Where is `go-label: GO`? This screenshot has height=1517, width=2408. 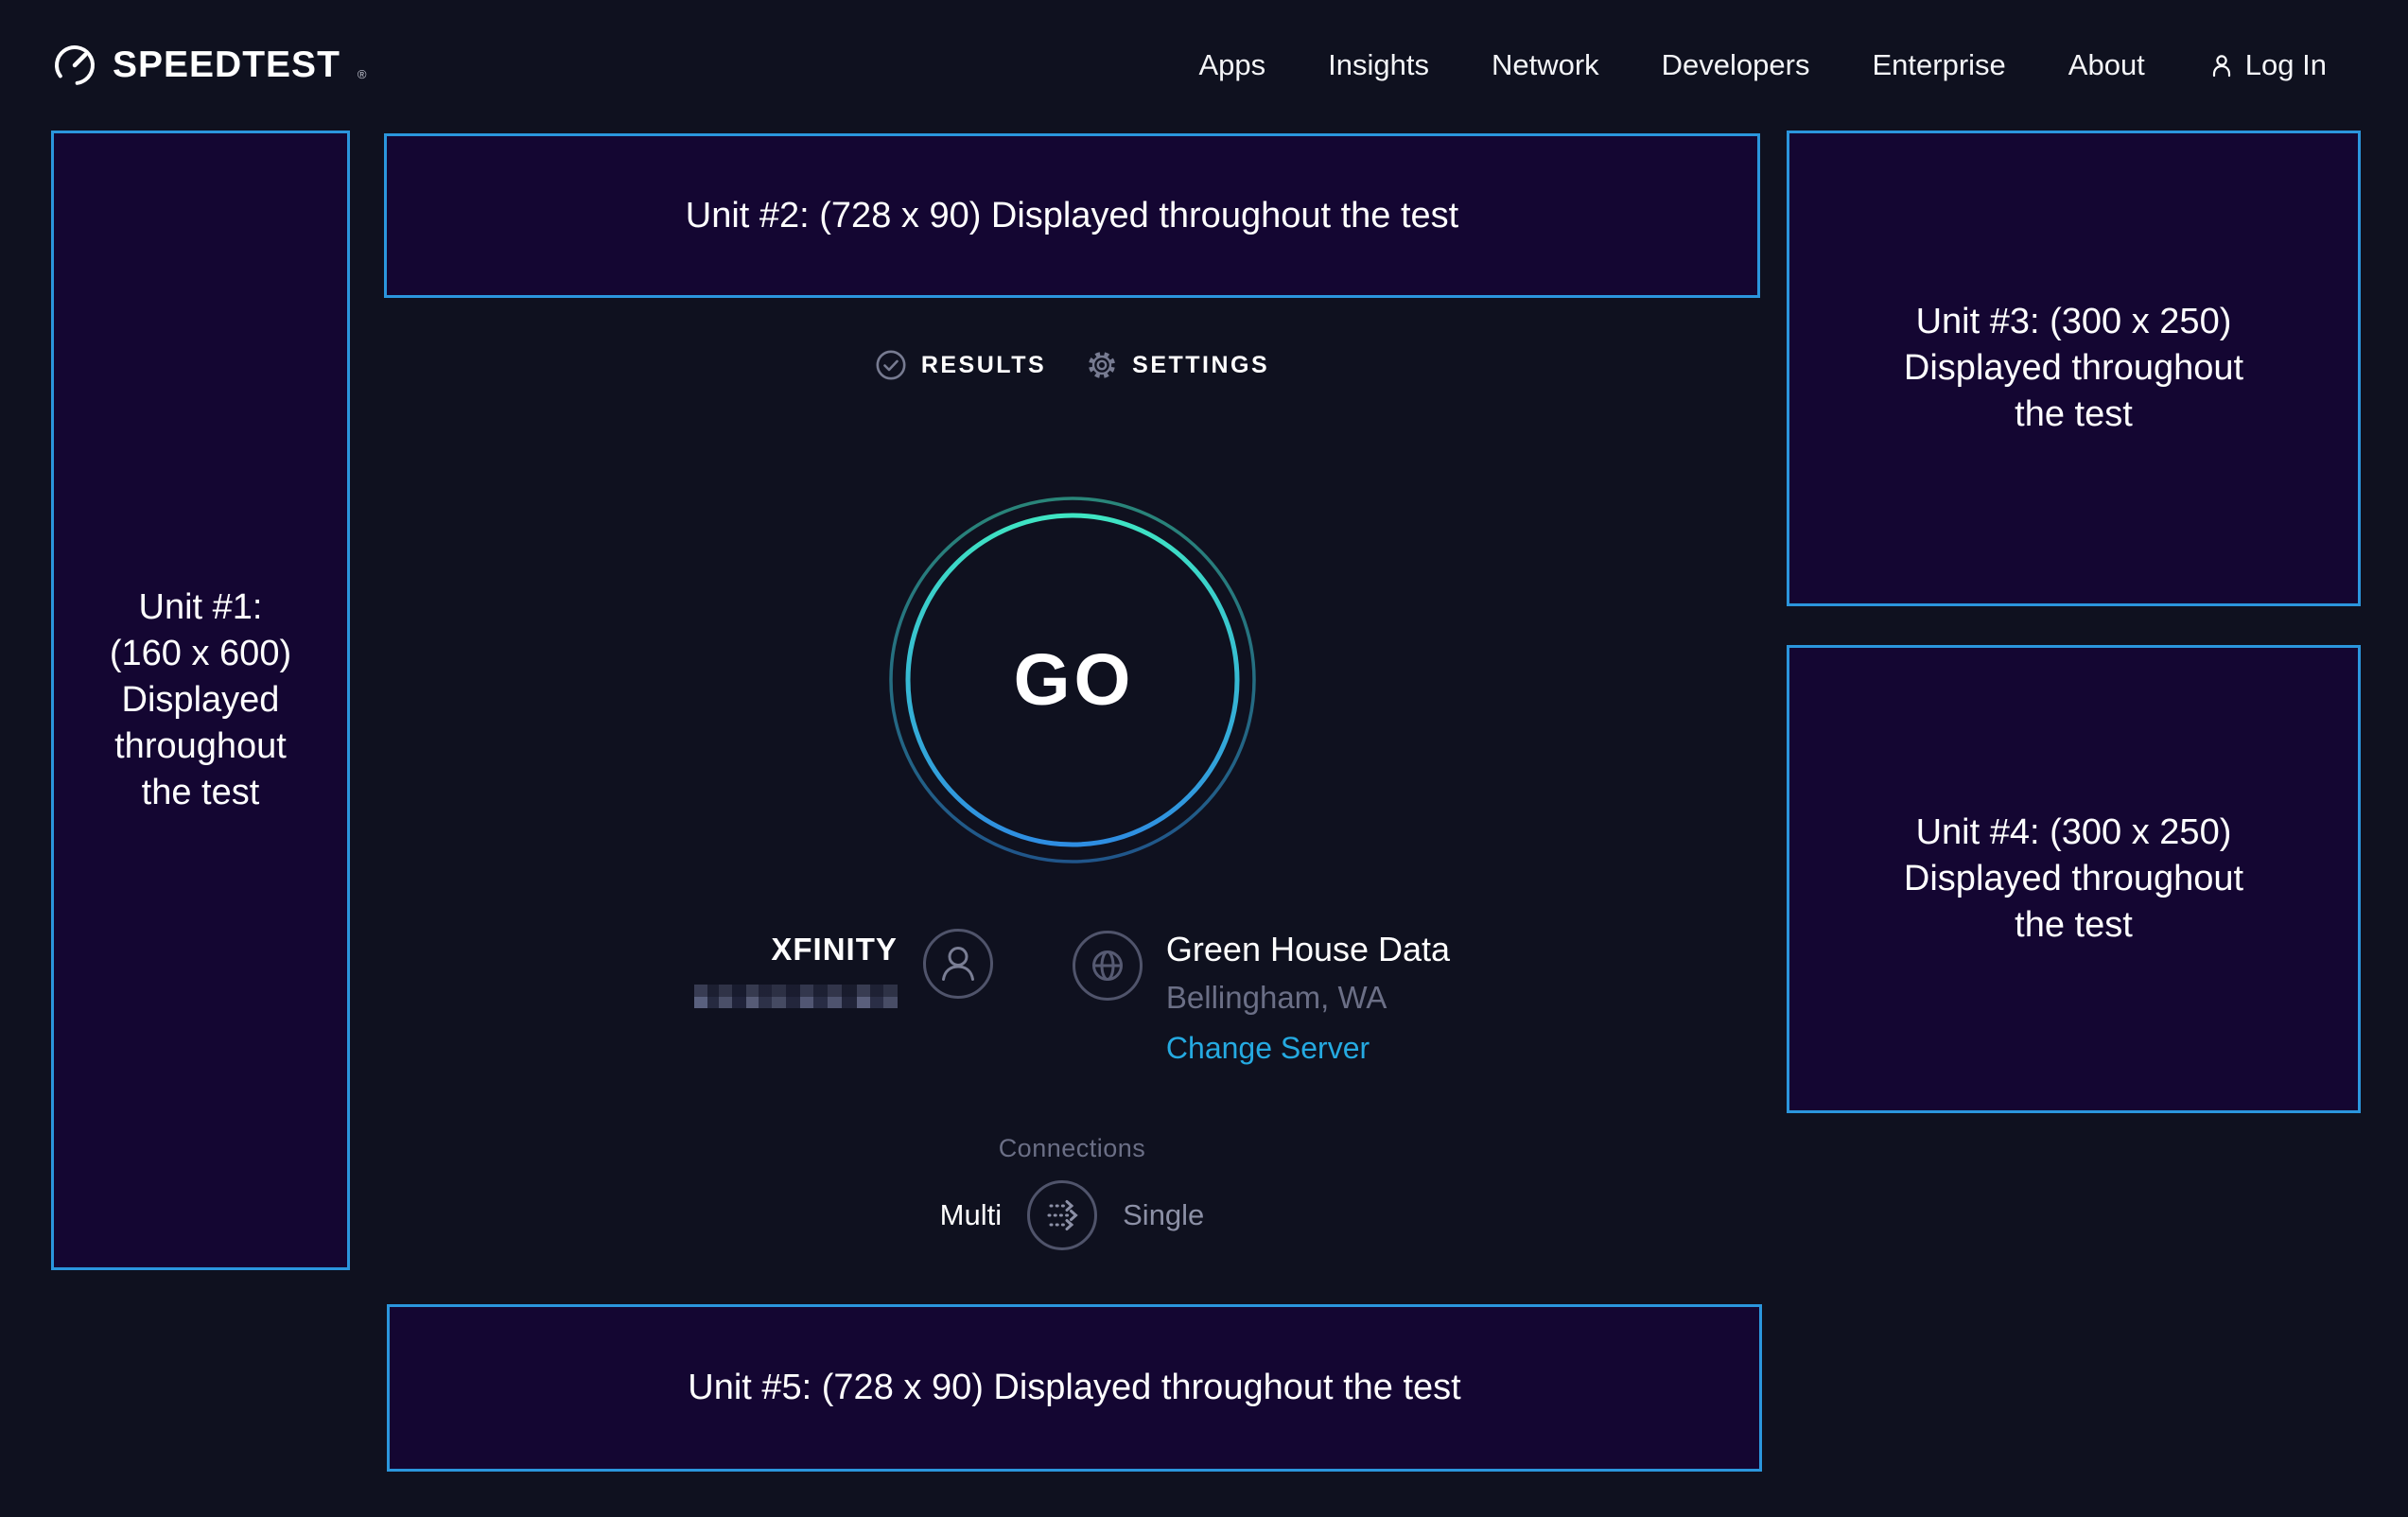 go-label: GO is located at coordinates (1074, 680).